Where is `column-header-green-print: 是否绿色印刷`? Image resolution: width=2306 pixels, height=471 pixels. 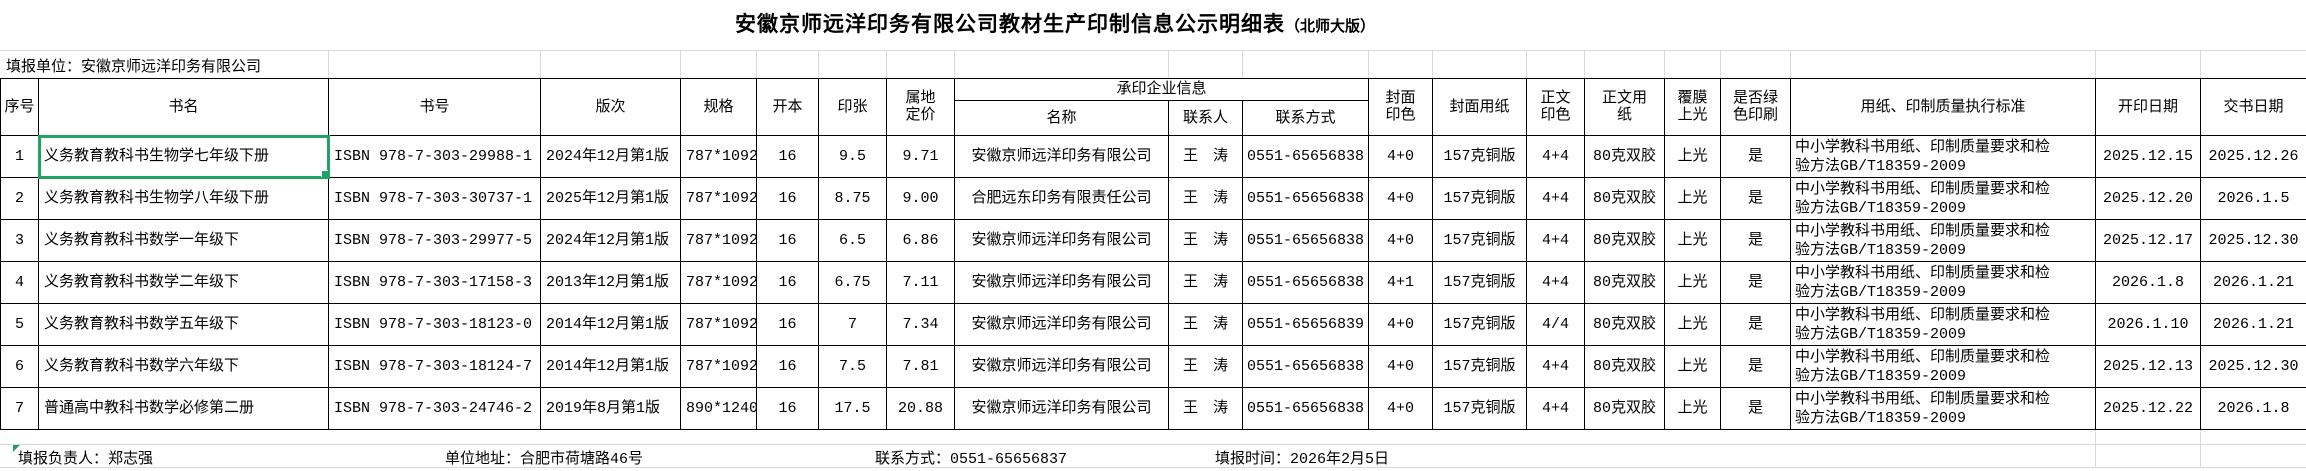
column-header-green-print: 是否绿色印刷 is located at coordinates (1755, 107).